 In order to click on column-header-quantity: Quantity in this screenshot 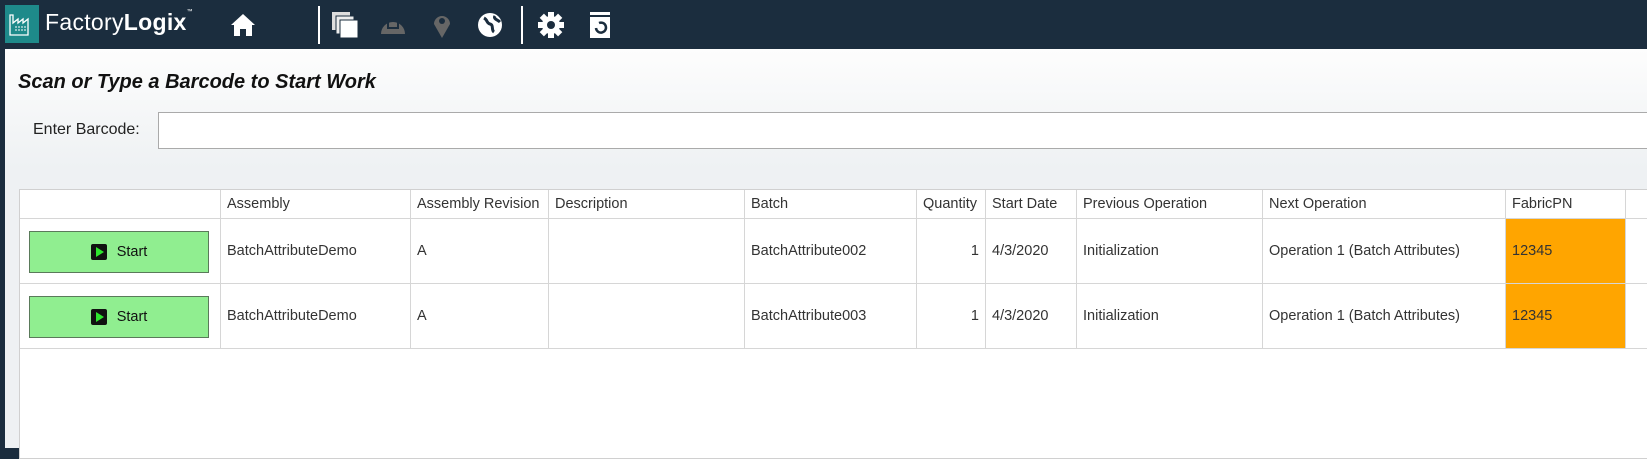, I will do `click(951, 204)`.